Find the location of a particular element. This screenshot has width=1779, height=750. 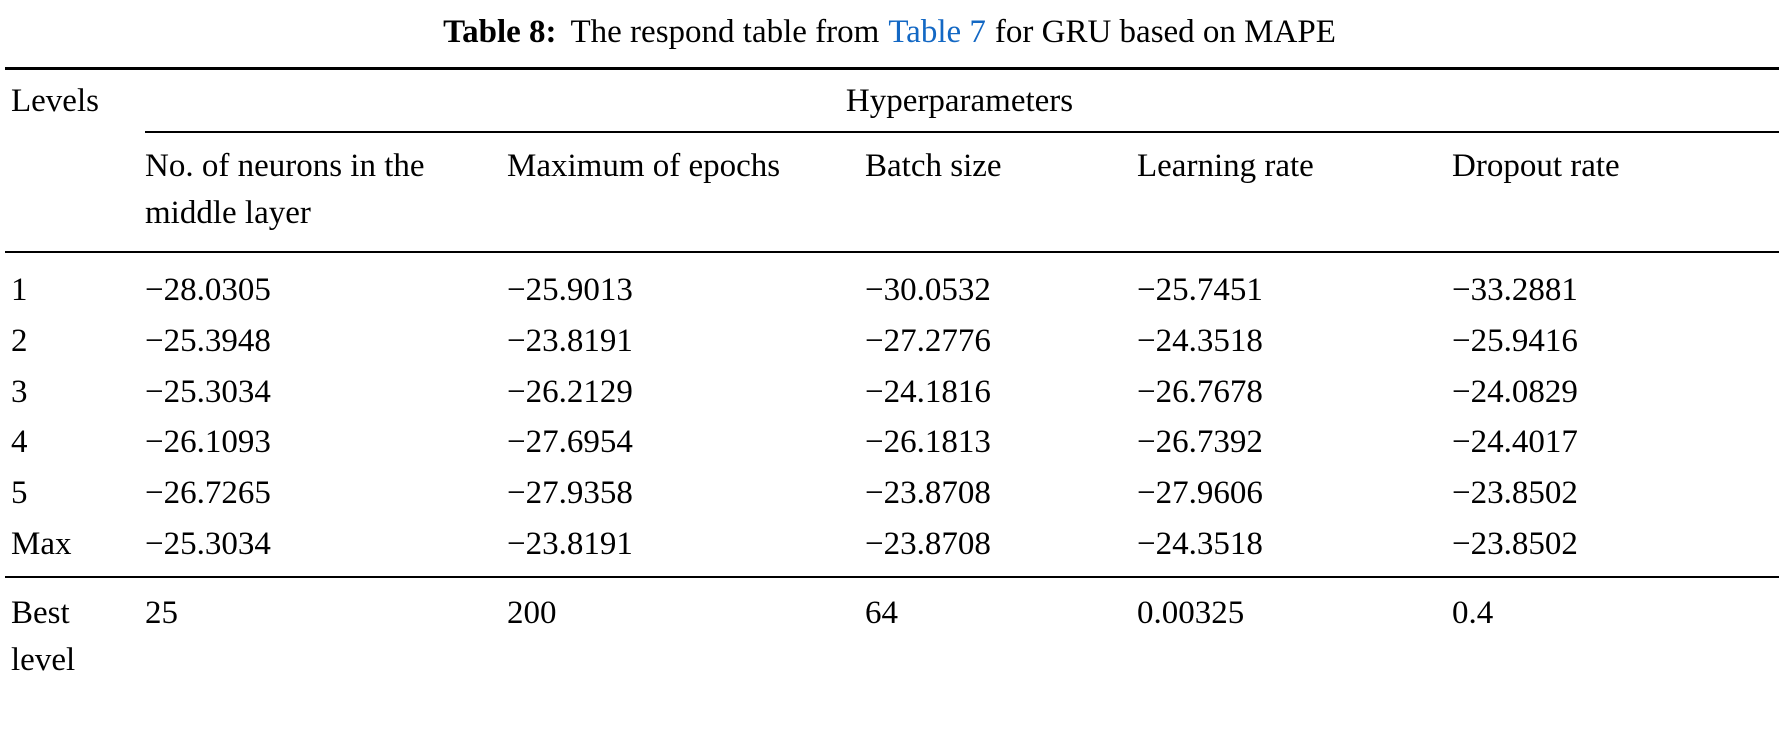

value-cell: −27.9606 is located at coordinates (1200, 493).